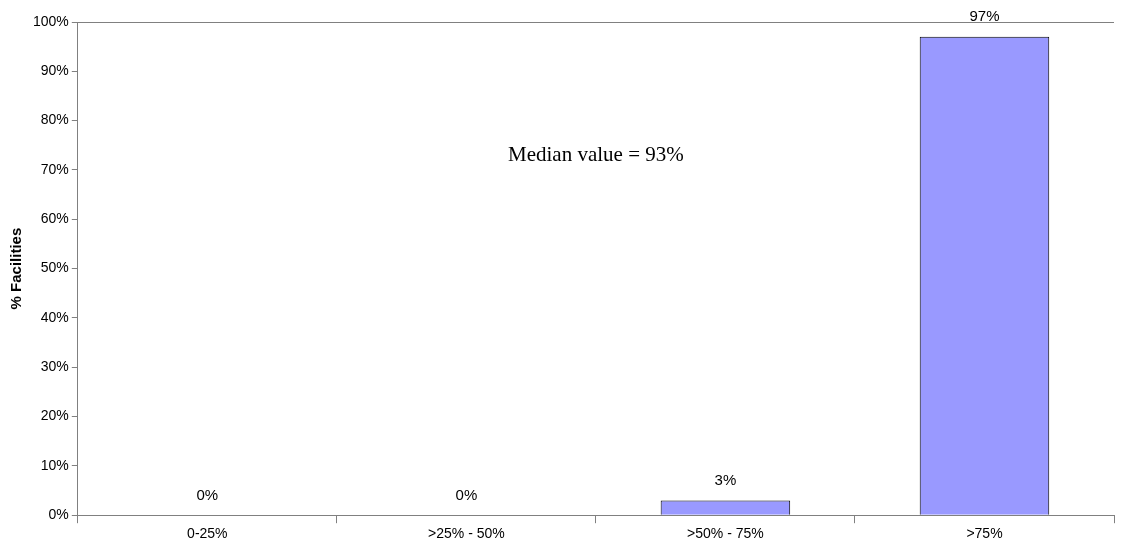 This screenshot has height=550, width=1128. Describe the element at coordinates (54, 119) in the screenshot. I see `y-tick-label: 80%` at that location.